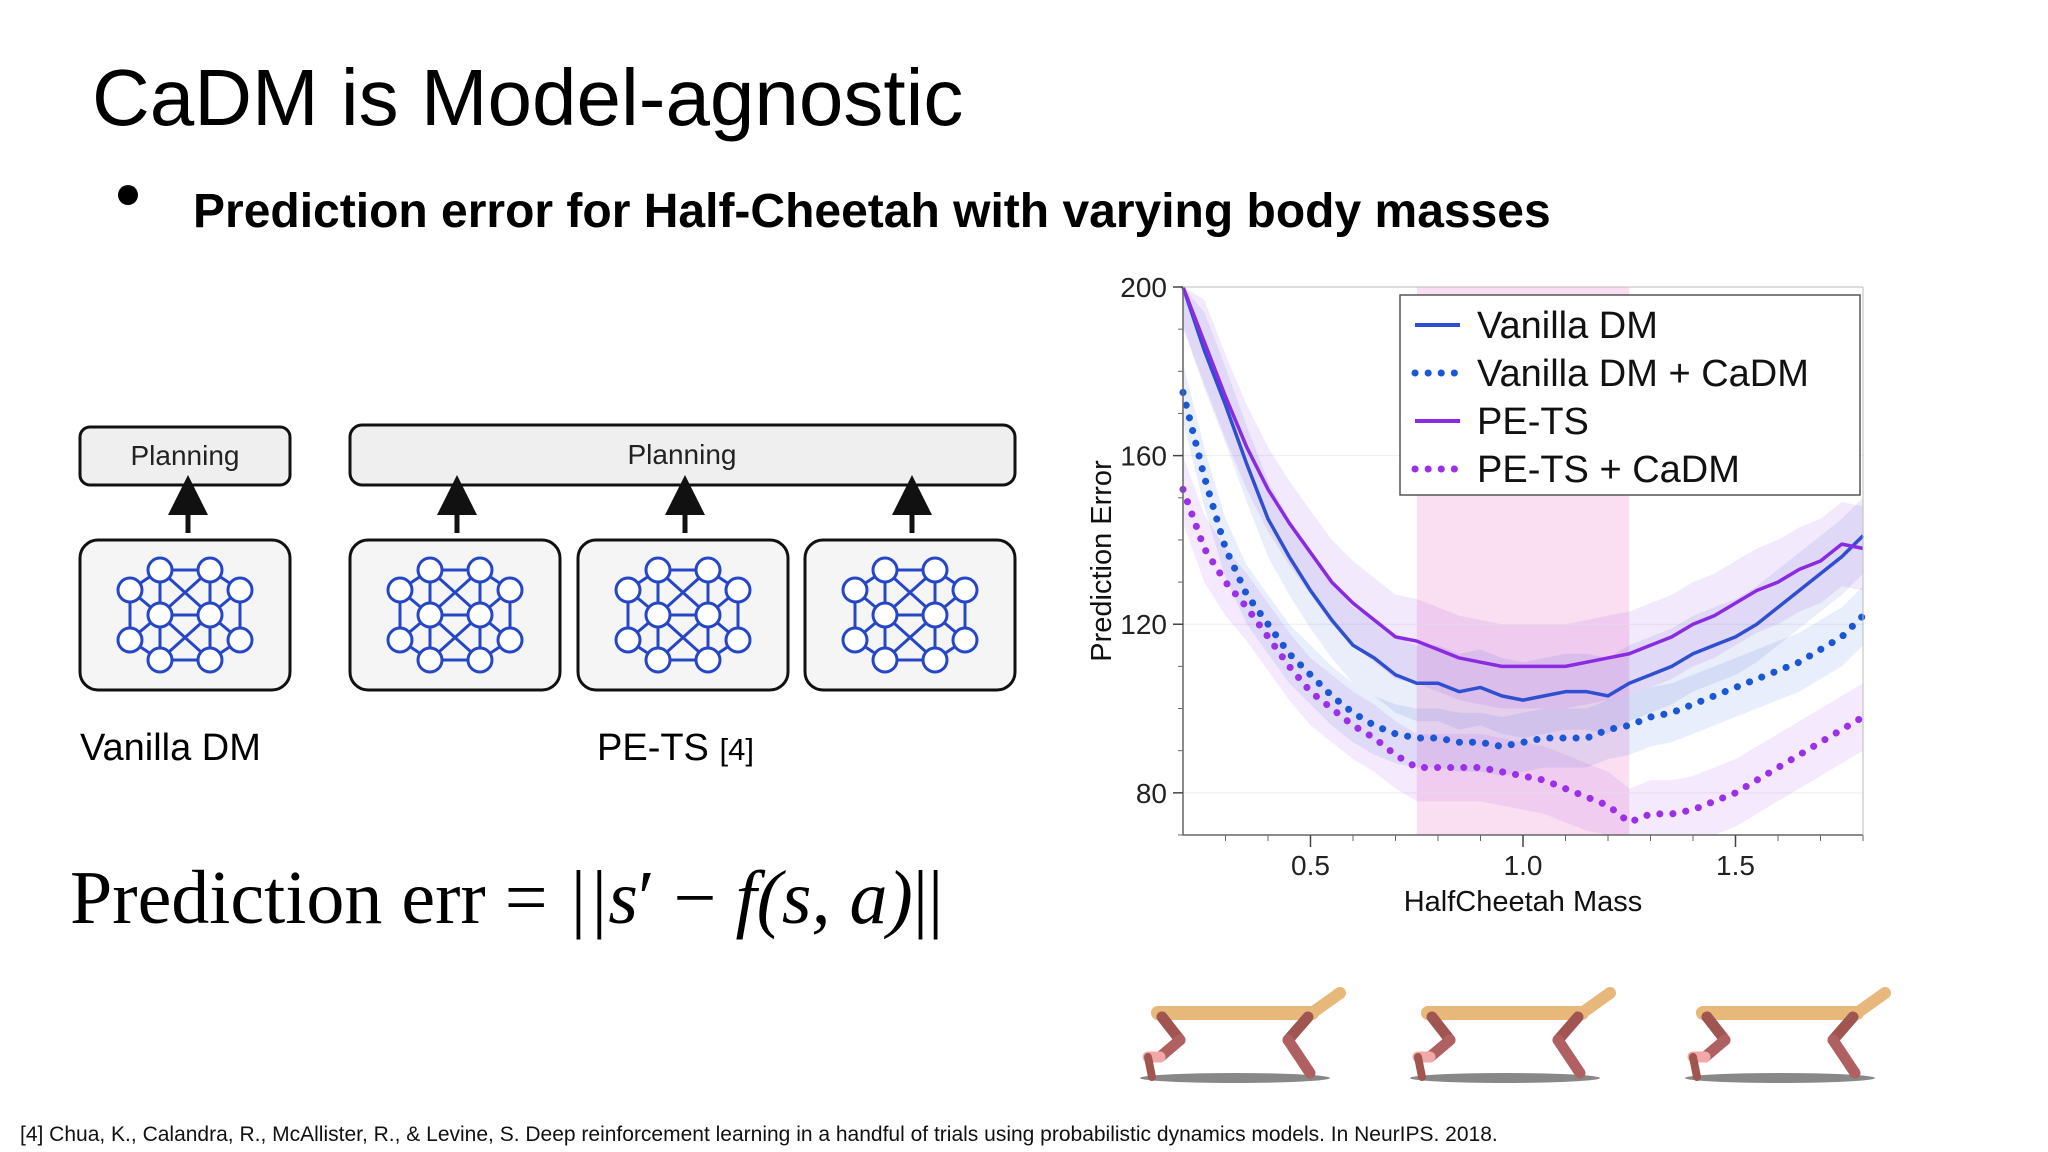  I want to click on planning-label-pets: Planning, so click(682, 454).